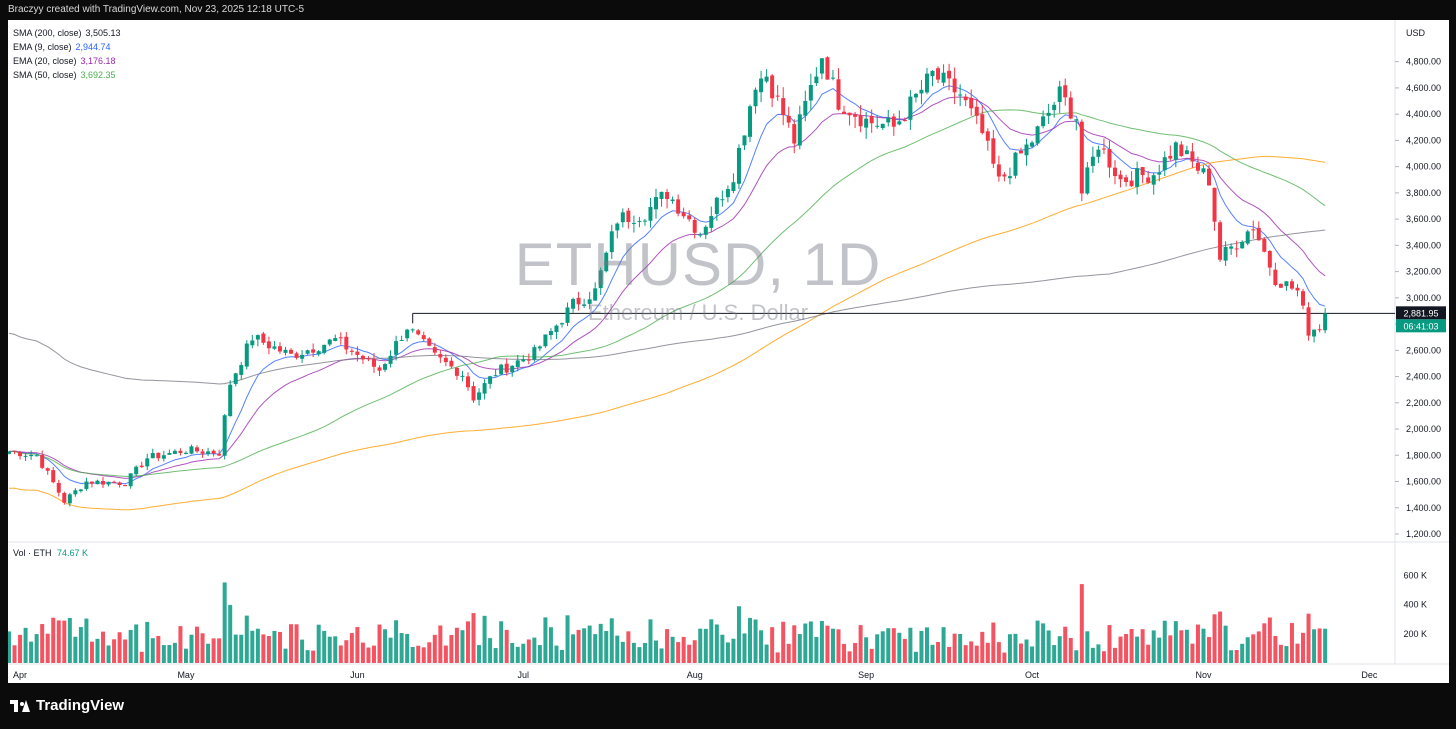 This screenshot has width=1456, height=729. What do you see at coordinates (62, 47) in the screenshot?
I see `legend-row-ema9: EMA (9, close) 2,944.74` at bounding box center [62, 47].